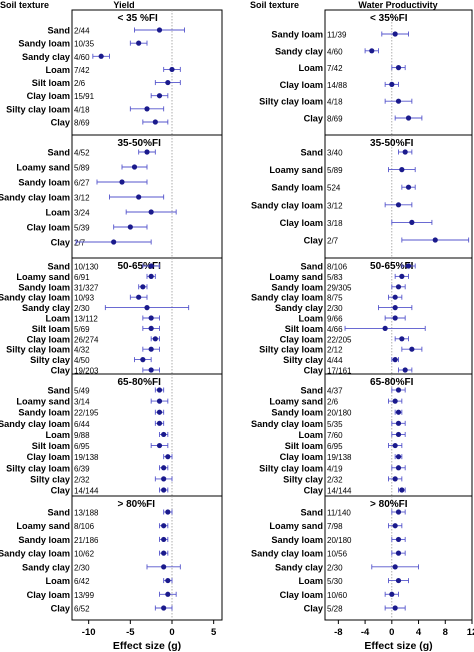 The height and width of the screenshot is (652, 474). Describe the element at coordinates (335, 581) in the screenshot. I see `sample-count-label: 5/30` at that location.